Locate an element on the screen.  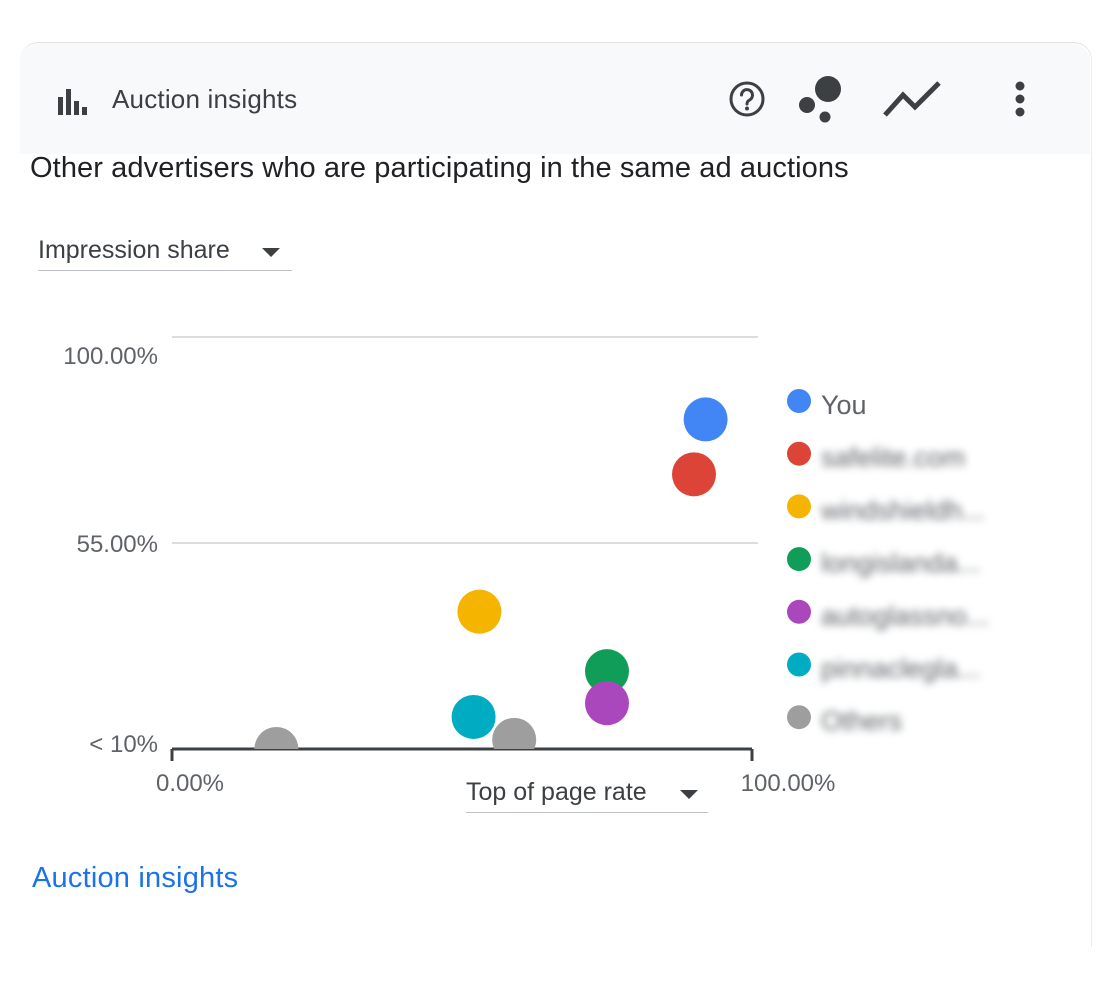
more-options-button is located at coordinates (1020, 99).